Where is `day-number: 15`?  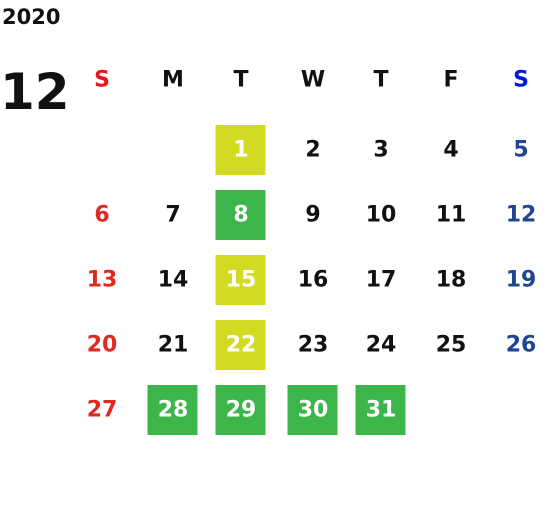 day-number: 15 is located at coordinates (241, 280).